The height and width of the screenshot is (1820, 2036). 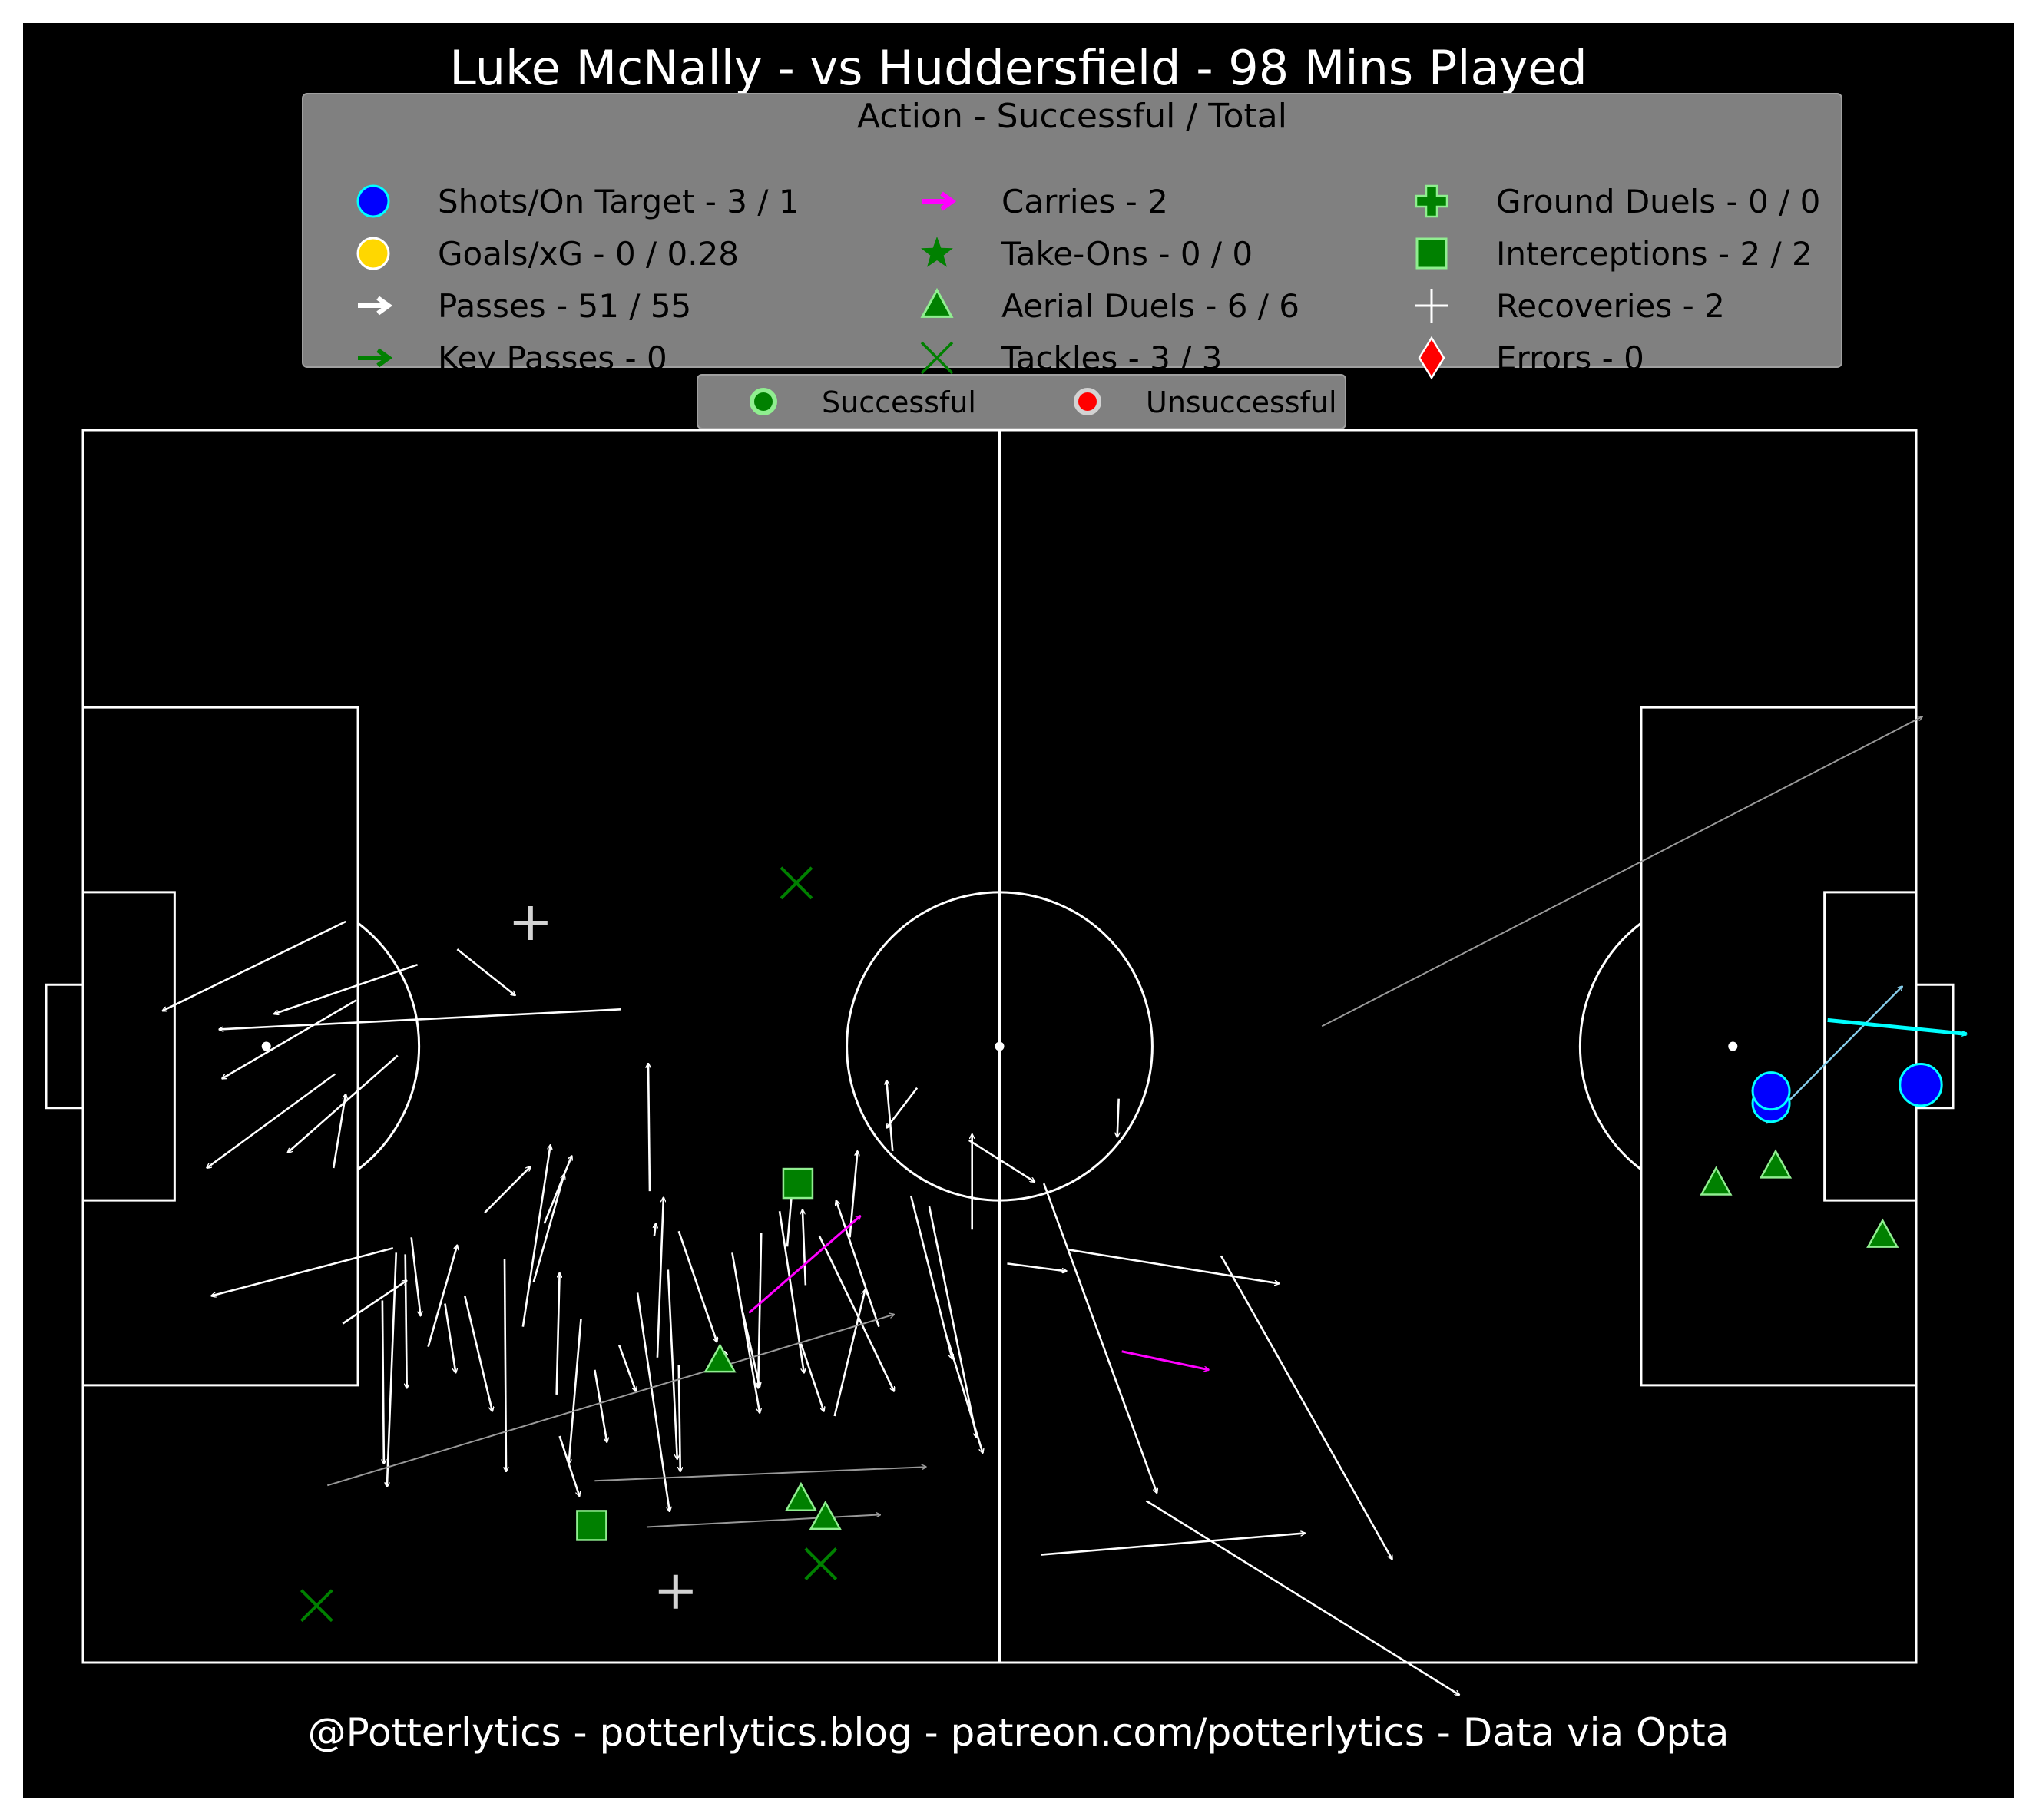 What do you see at coordinates (1431, 306) in the screenshot?
I see `plus-icon` at bounding box center [1431, 306].